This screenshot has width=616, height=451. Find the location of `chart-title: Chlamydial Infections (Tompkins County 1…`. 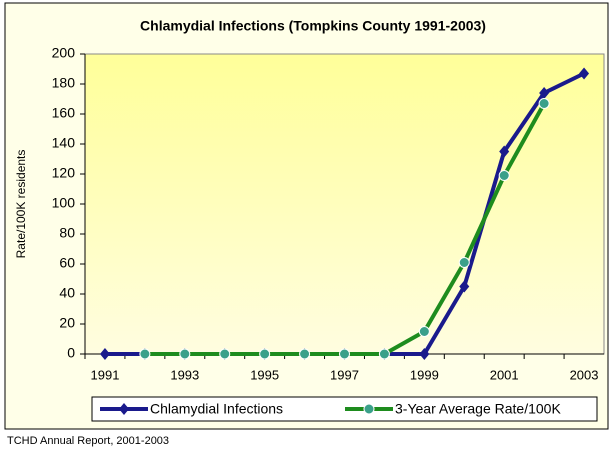

chart-title: Chlamydial Infections (Tompkins County 1… is located at coordinates (313, 26).